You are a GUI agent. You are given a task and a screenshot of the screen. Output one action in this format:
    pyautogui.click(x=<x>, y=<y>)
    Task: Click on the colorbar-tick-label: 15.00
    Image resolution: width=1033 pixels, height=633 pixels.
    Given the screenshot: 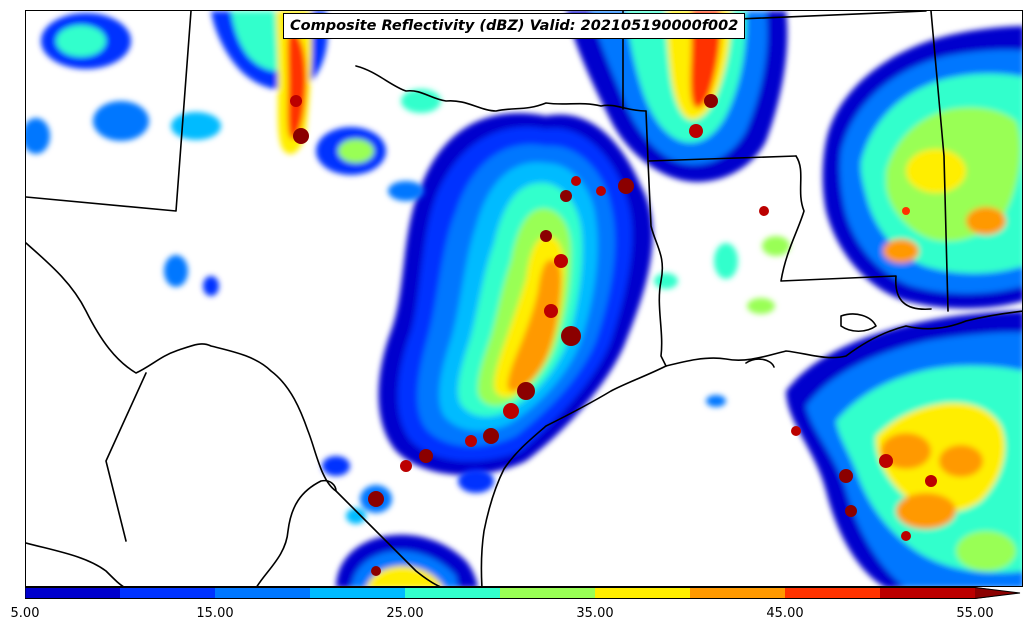 What is the action you would take?
    pyautogui.click(x=215, y=613)
    